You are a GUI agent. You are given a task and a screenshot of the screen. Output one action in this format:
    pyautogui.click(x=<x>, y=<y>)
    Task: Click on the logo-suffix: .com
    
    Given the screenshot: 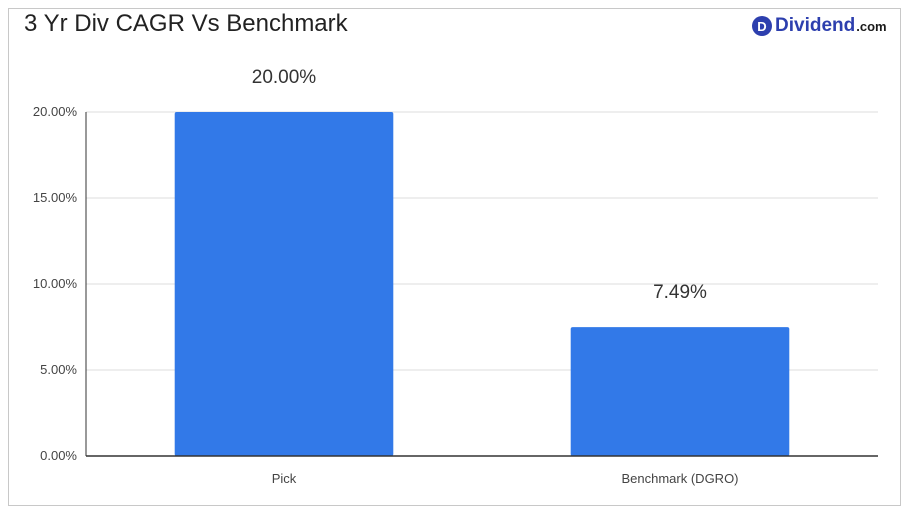 What is the action you would take?
    pyautogui.click(x=871, y=26)
    